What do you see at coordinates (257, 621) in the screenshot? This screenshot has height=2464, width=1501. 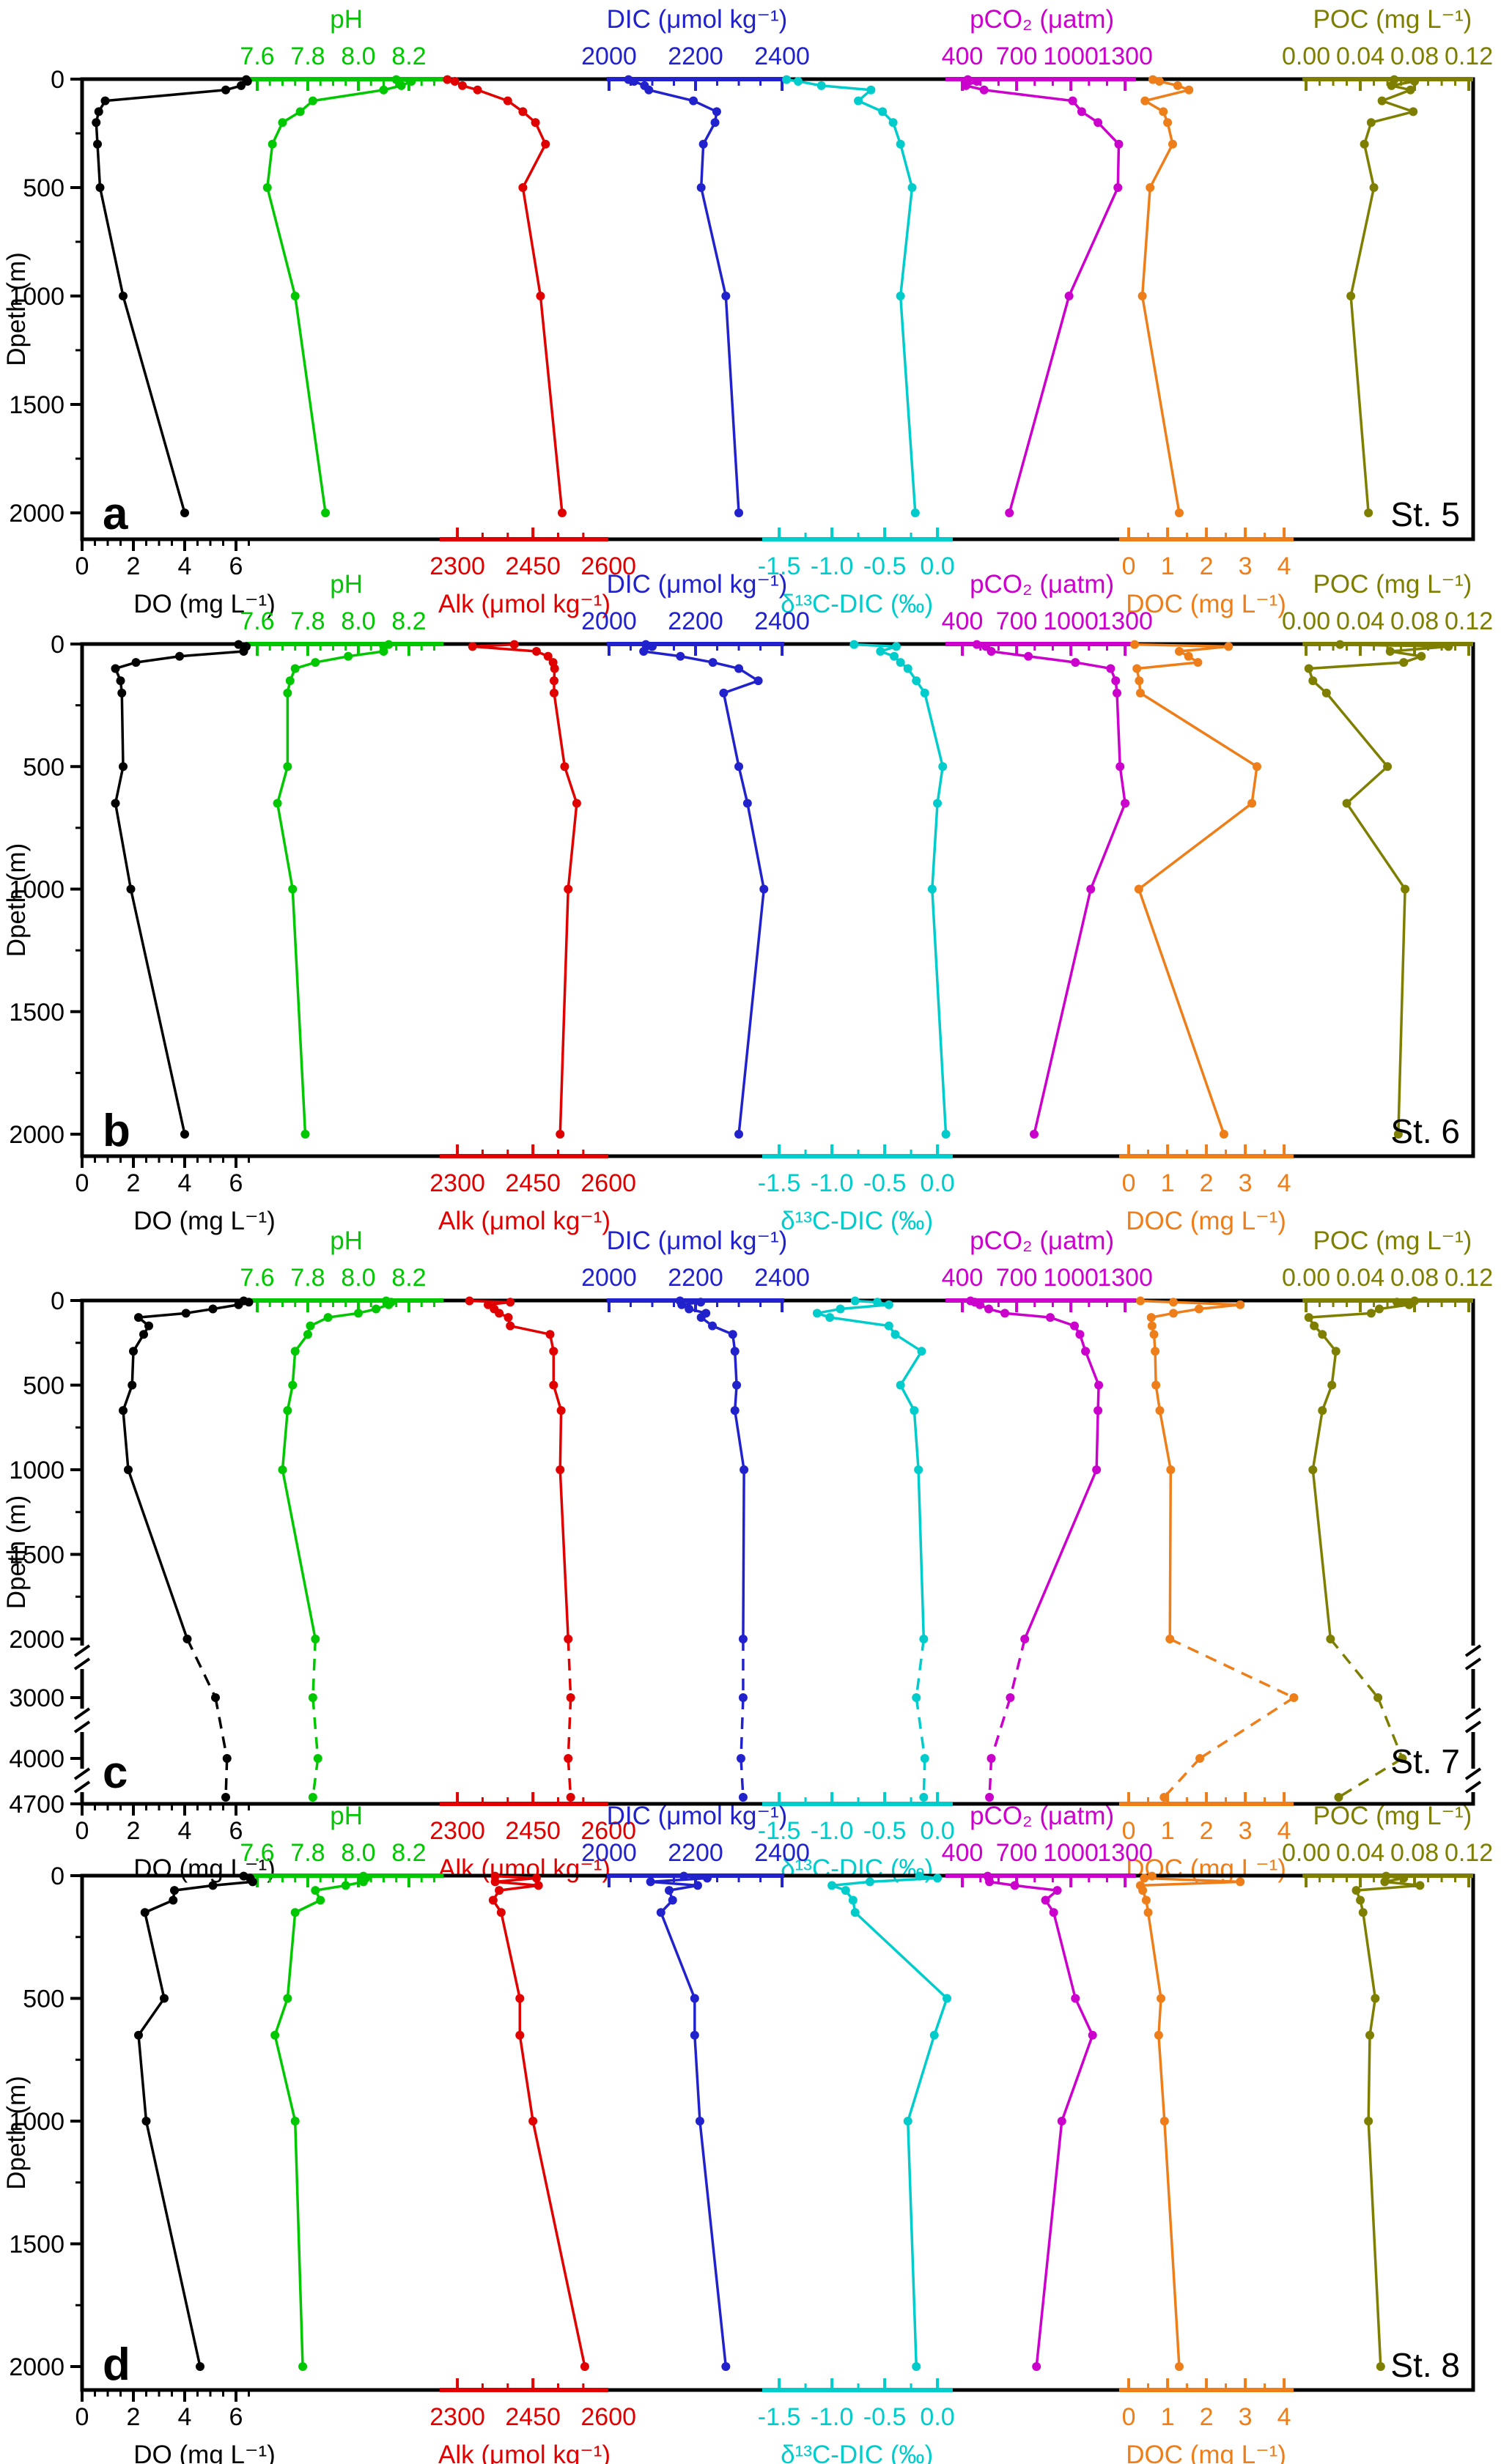 I see `tick-label-pH: 7.6` at bounding box center [257, 621].